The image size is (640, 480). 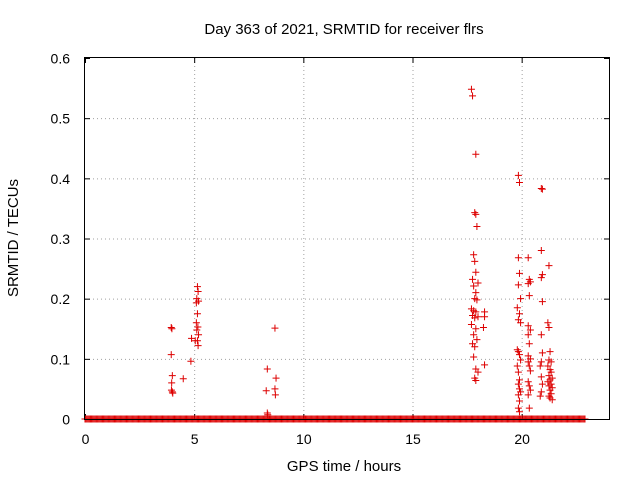 I want to click on y-tick-label: 0.4, so click(x=61, y=179).